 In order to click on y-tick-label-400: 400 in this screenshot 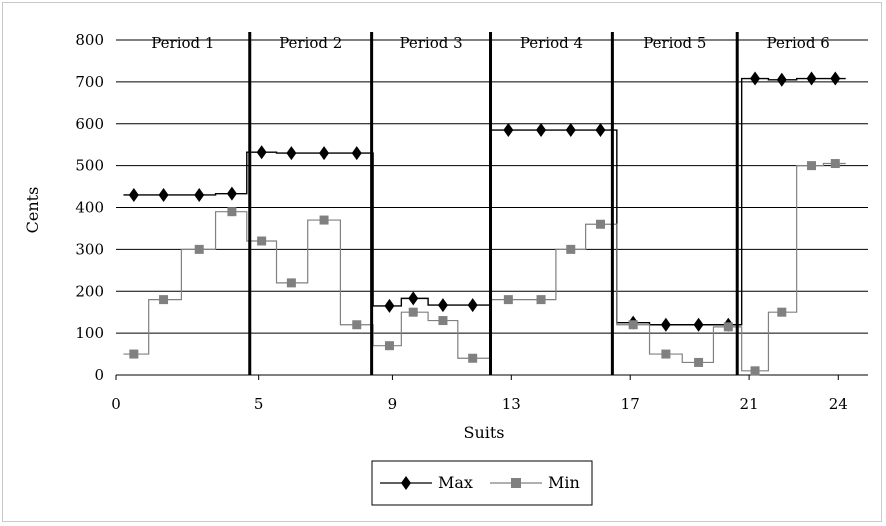, I will do `click(89, 208)`.